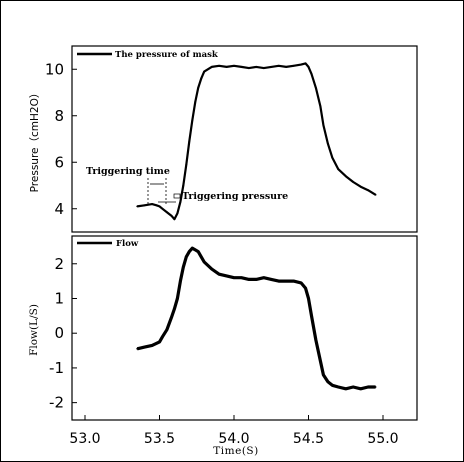  Describe the element at coordinates (59, 264) in the screenshot. I see `flow-ytick-label: 2` at that location.